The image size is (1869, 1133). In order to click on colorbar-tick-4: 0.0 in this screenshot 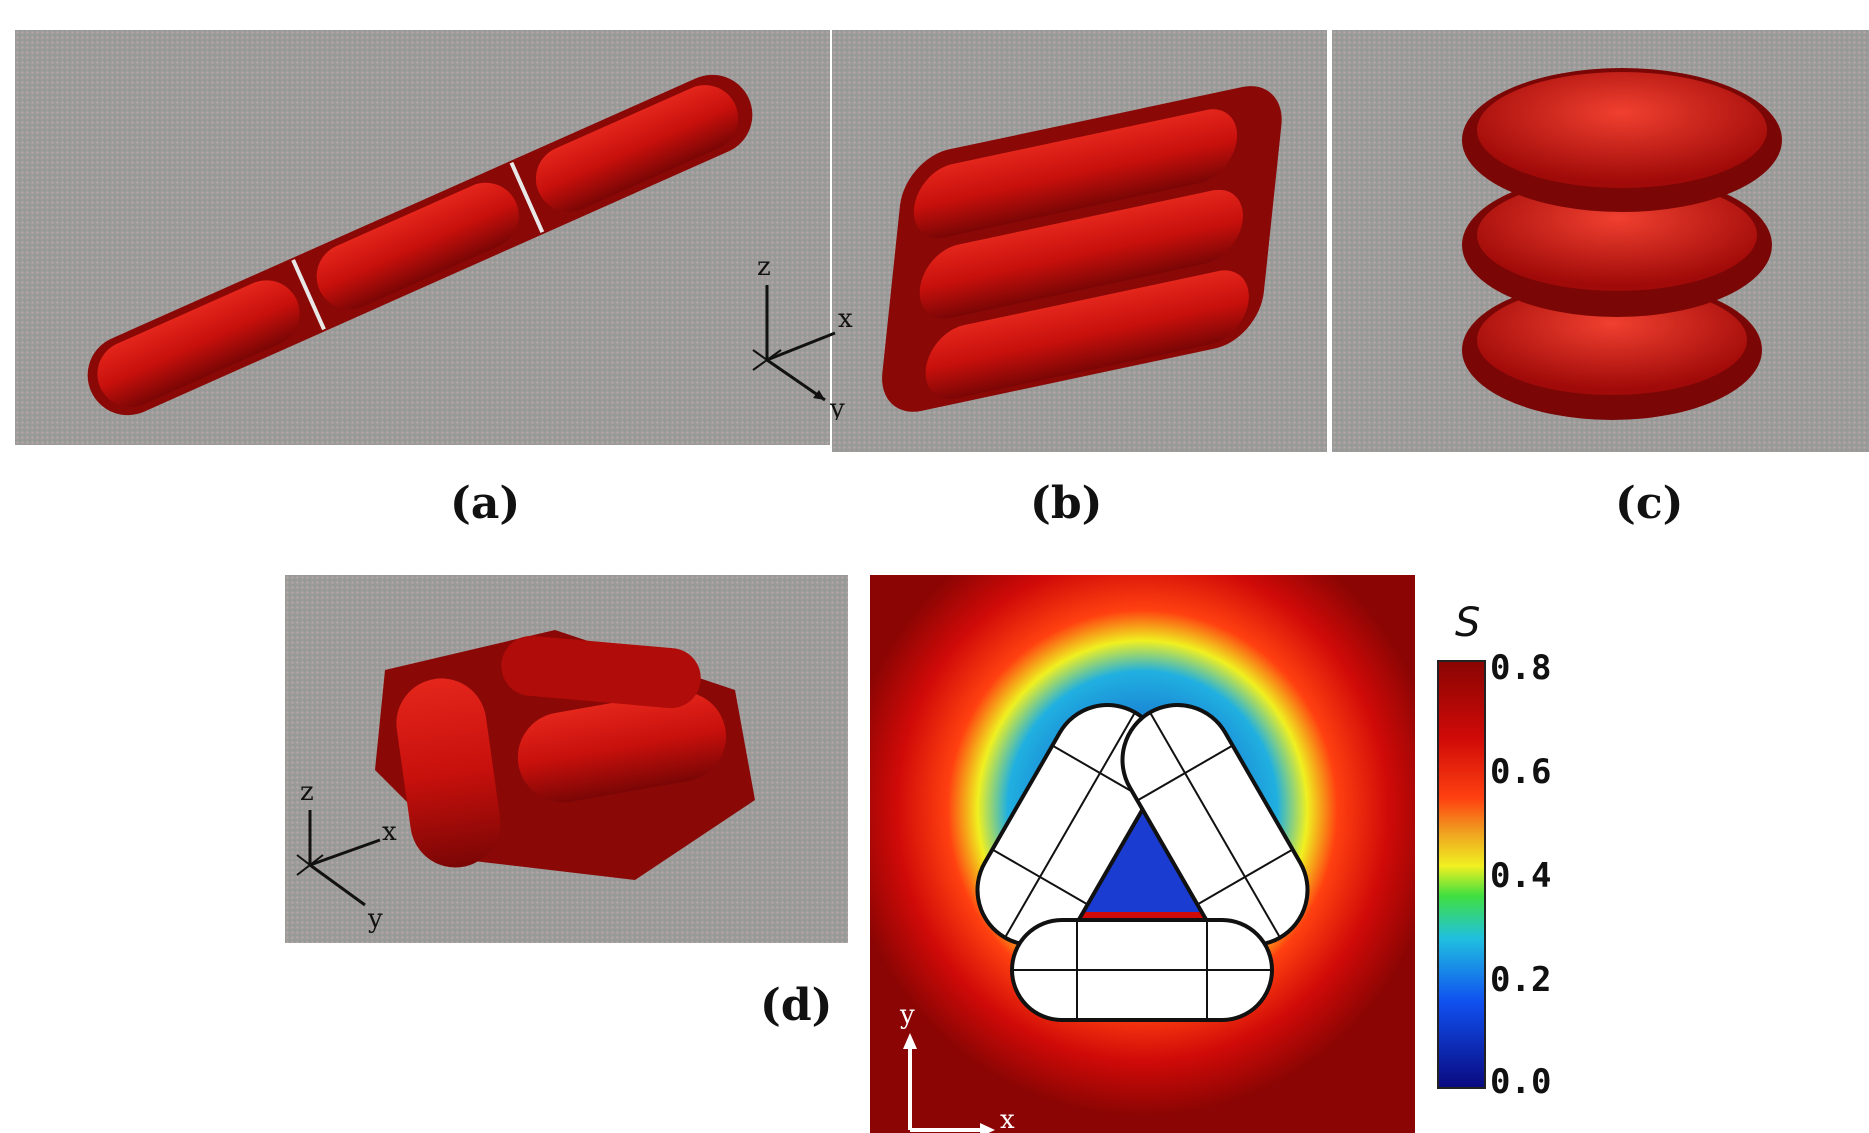, I will do `click(1521, 1082)`.